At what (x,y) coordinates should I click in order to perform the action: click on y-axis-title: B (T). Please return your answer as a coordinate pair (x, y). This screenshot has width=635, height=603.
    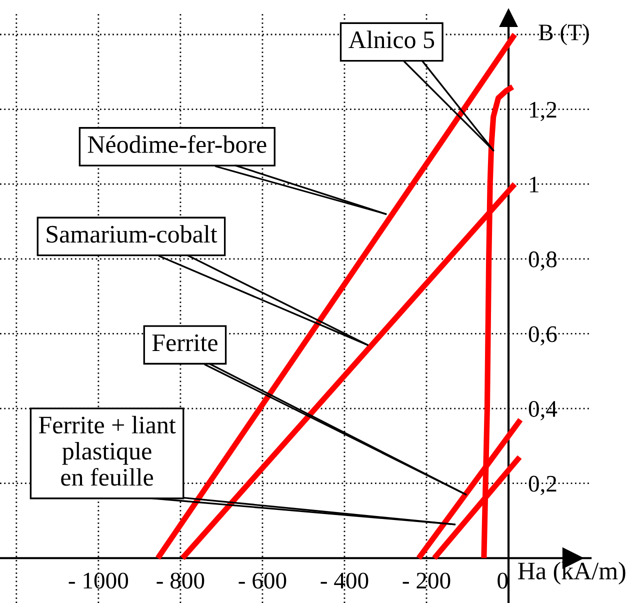
    Looking at the image, I should click on (563, 35).